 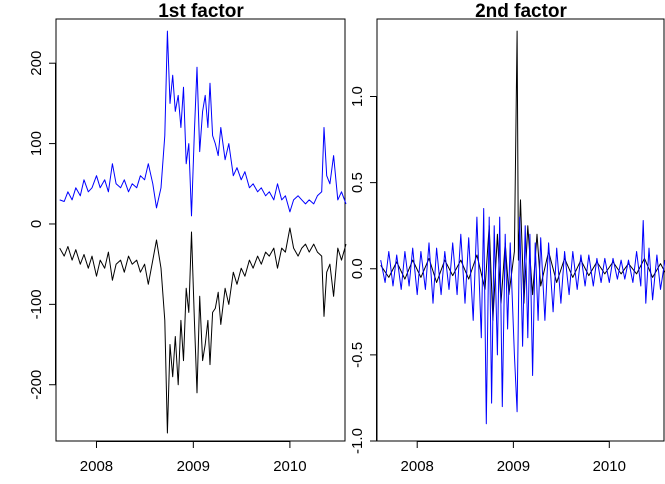 What do you see at coordinates (521, 11) in the screenshot?
I see `chart-title: 2nd factor` at bounding box center [521, 11].